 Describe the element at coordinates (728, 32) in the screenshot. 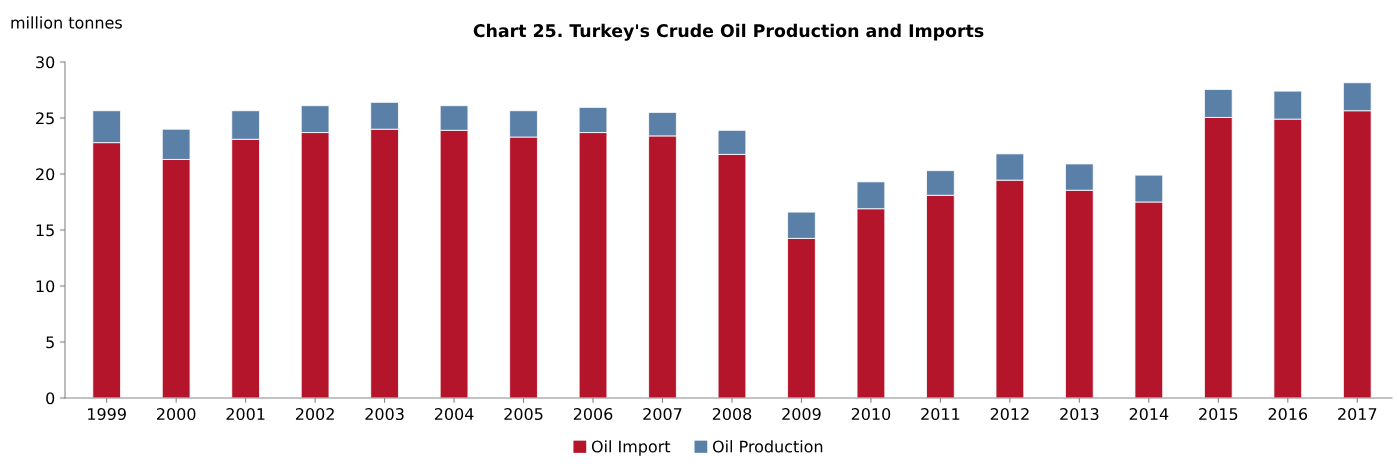

I see `chart-title: Chart 25. Turkey's Crude Oil Production and Imports` at that location.